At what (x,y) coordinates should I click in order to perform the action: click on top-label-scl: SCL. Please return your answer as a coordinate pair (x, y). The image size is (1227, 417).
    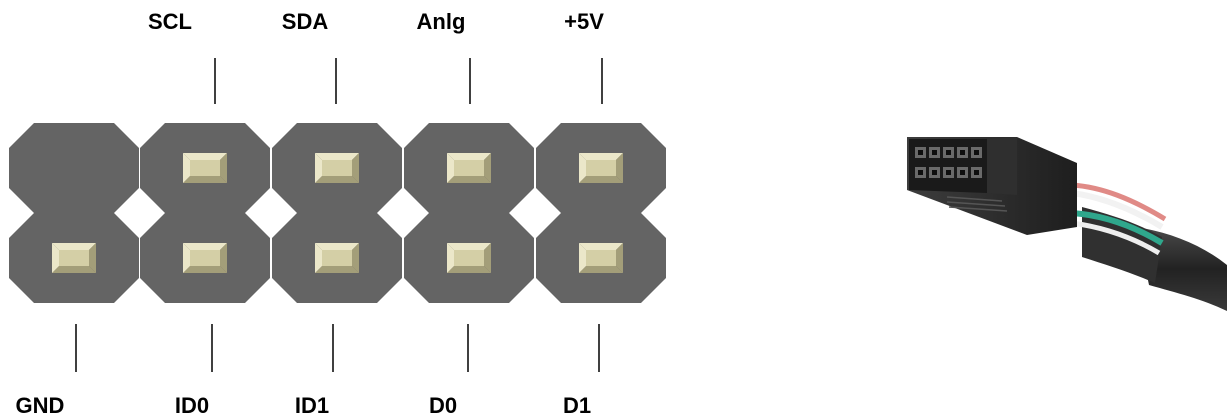
    Looking at the image, I should click on (170, 21).